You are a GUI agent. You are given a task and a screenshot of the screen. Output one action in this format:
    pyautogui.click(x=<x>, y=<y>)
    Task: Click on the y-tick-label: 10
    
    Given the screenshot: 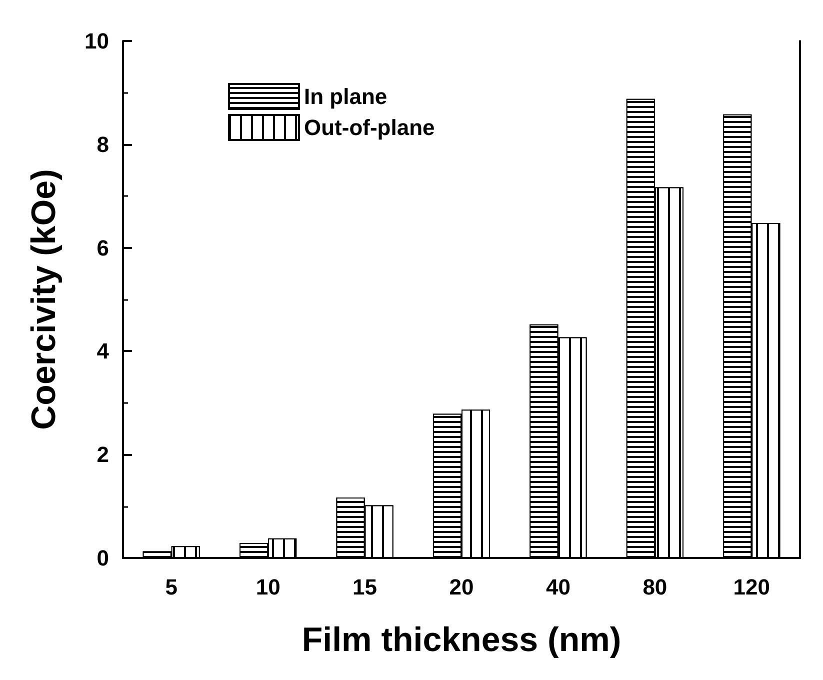 What is the action you would take?
    pyautogui.click(x=96, y=41)
    